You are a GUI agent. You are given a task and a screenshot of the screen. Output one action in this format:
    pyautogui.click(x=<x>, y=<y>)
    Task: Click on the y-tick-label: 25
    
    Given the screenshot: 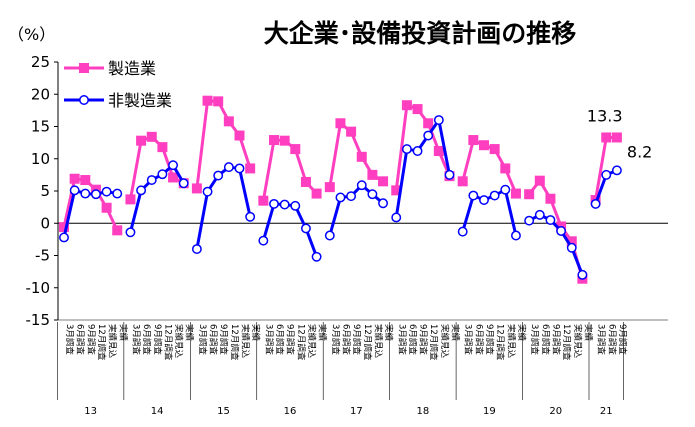 What is the action you would take?
    pyautogui.click(x=40, y=62)
    